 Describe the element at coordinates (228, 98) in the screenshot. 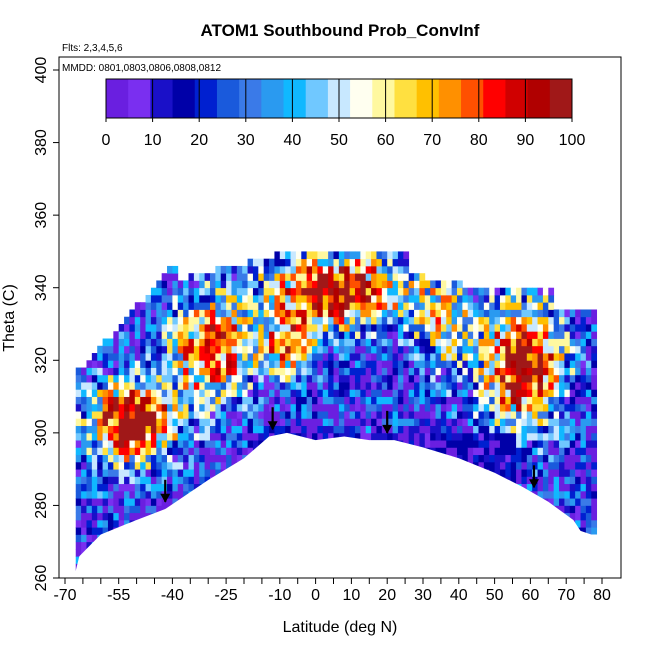

I see `colorbar-swatch` at that location.